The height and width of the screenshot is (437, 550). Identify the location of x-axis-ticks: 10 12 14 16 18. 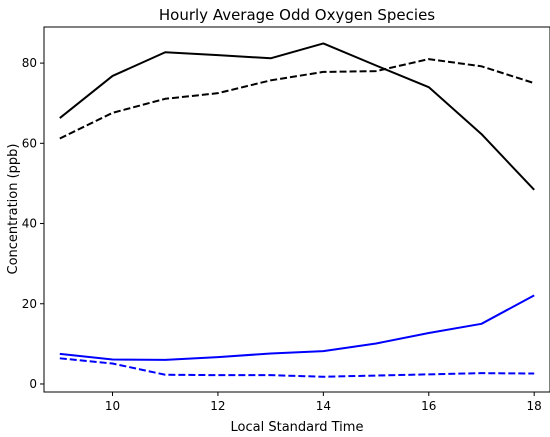
(323, 402).